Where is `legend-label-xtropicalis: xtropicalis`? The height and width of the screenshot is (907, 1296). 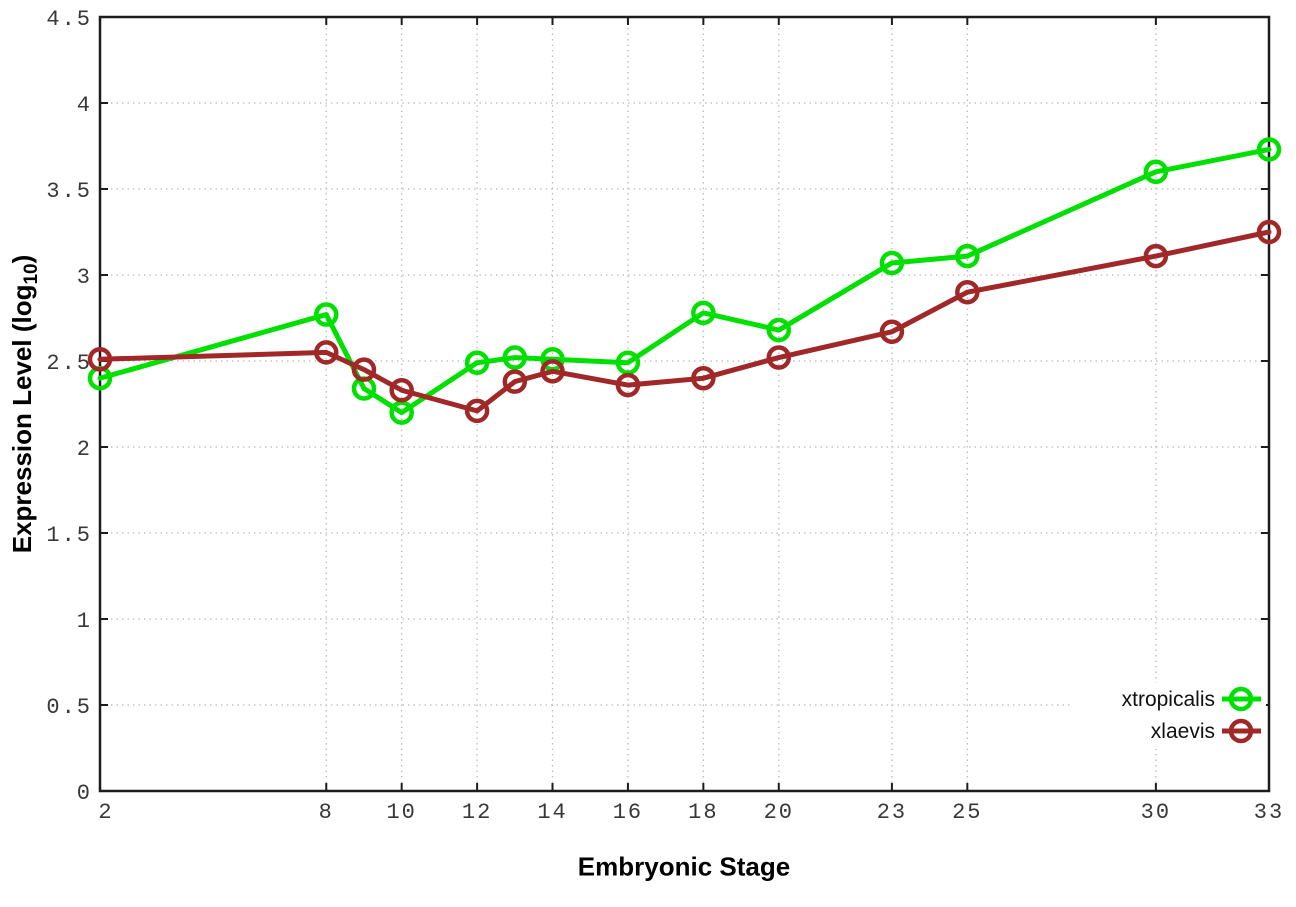
legend-label-xtropicalis: xtropicalis is located at coordinates (1168, 699).